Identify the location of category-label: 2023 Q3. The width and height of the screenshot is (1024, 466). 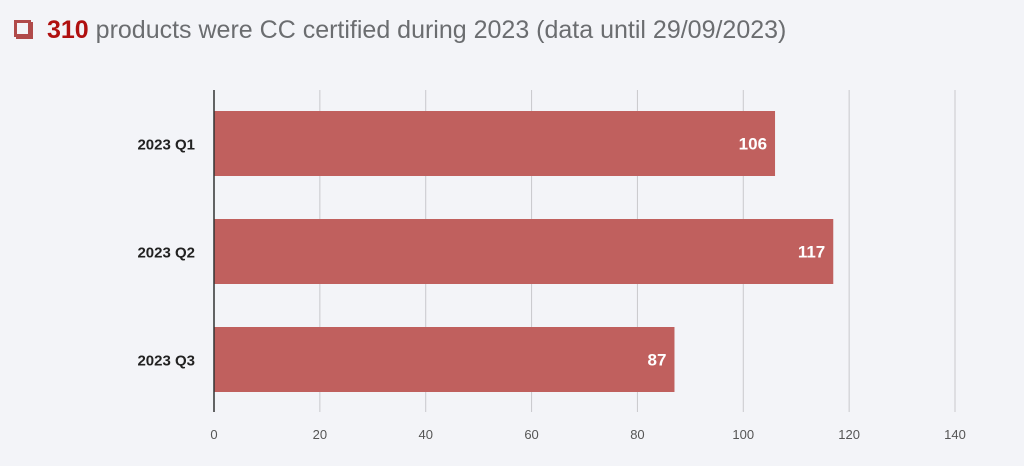
(166, 361).